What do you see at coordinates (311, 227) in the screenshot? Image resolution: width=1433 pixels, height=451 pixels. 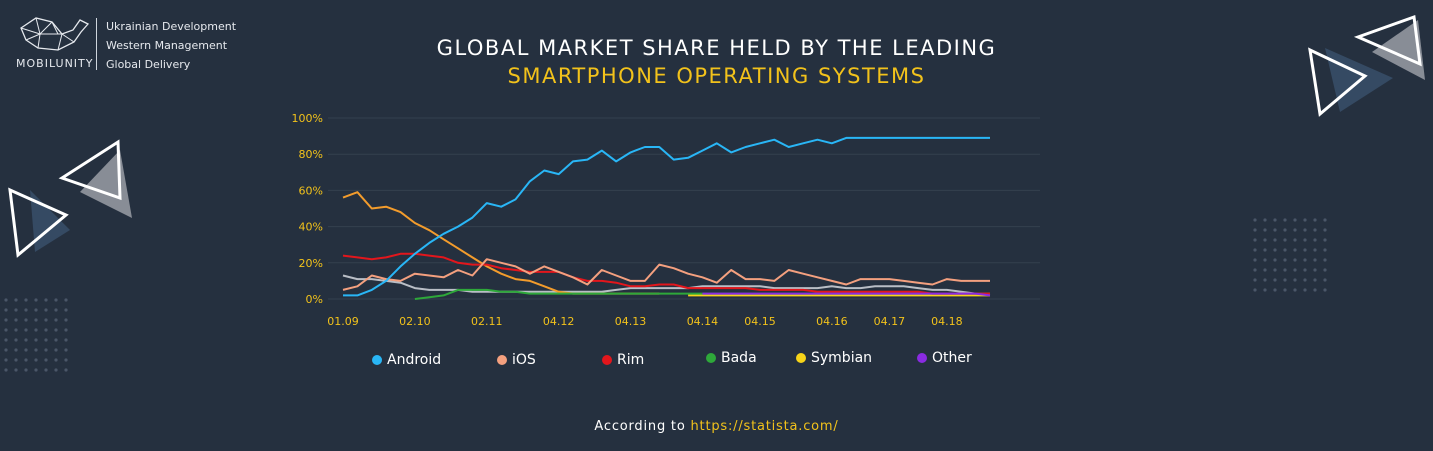 I see `y-tick-label: 40%` at bounding box center [311, 227].